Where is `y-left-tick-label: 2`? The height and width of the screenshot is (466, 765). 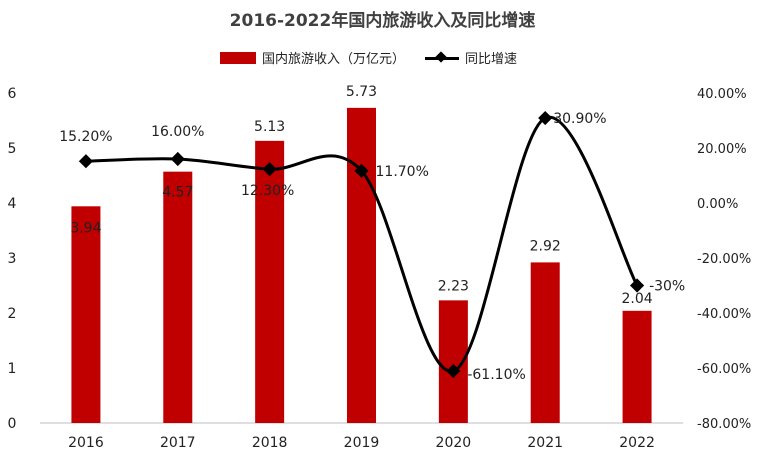
y-left-tick-label: 2 is located at coordinates (12, 314).